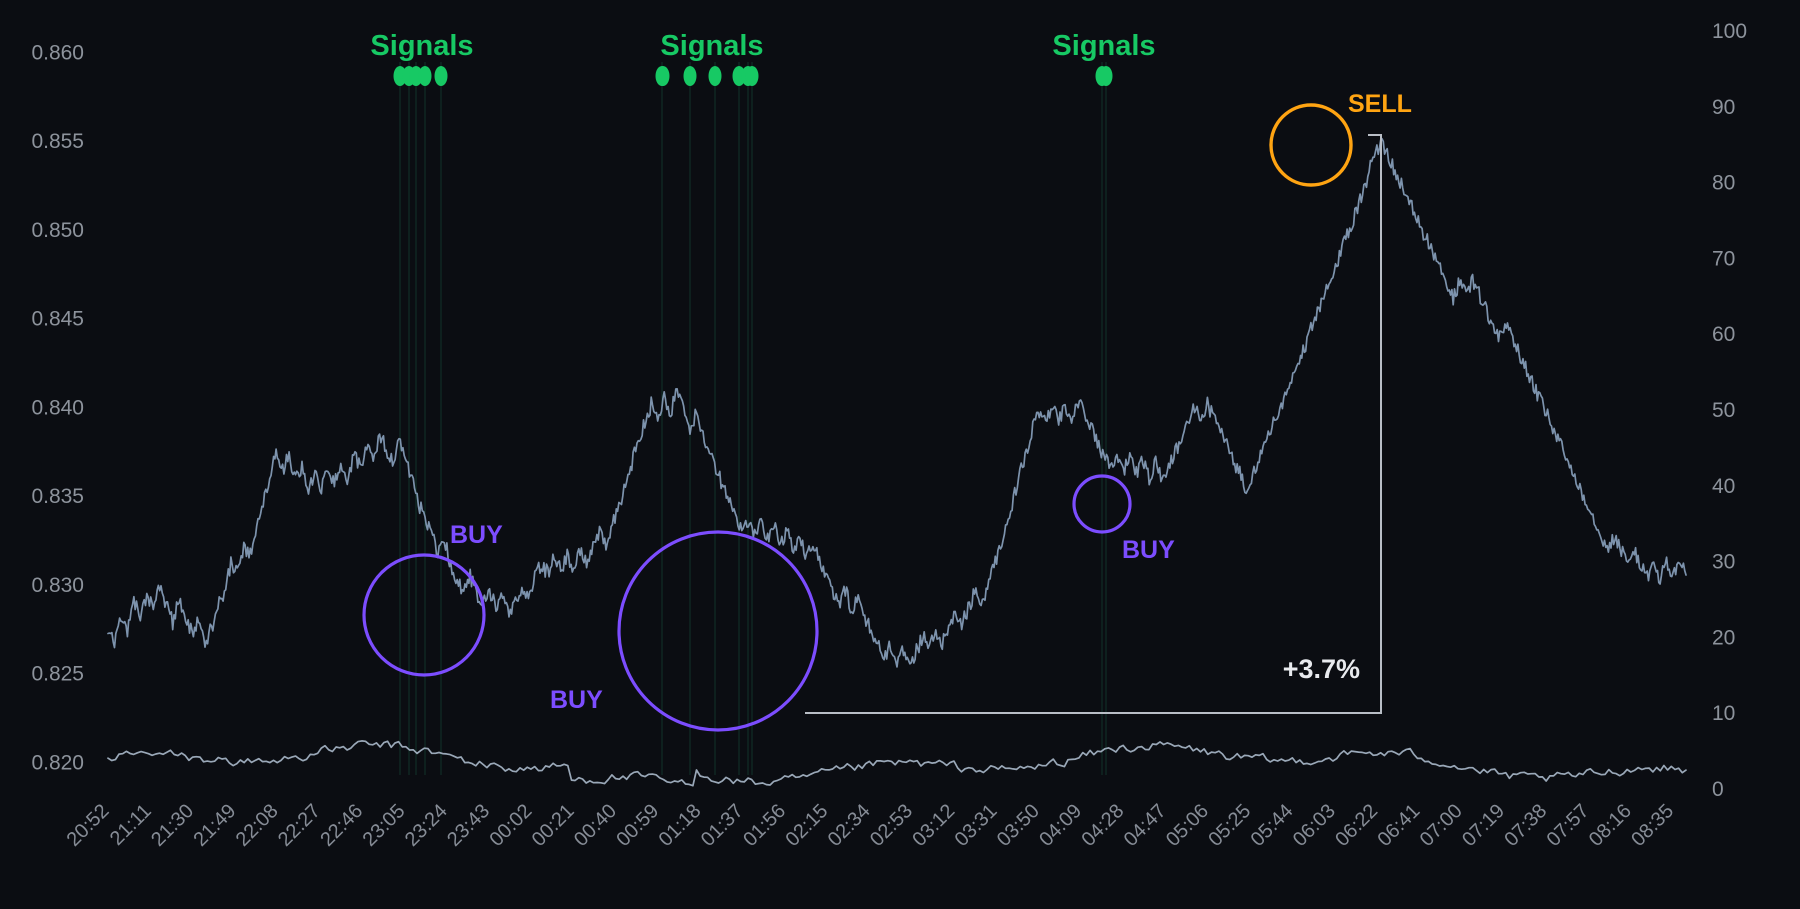 The height and width of the screenshot is (909, 1800). I want to click on right-axis-tick: 50, so click(1723, 410).